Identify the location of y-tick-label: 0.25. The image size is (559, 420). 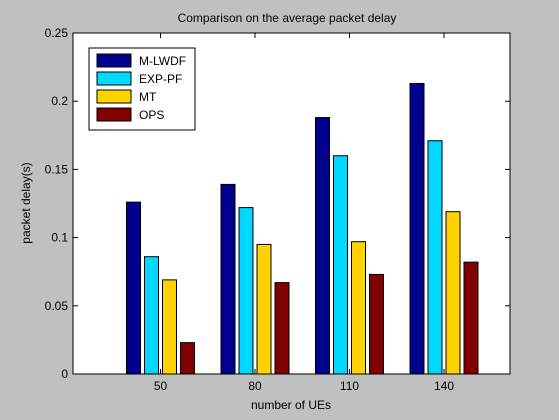
(57, 33).